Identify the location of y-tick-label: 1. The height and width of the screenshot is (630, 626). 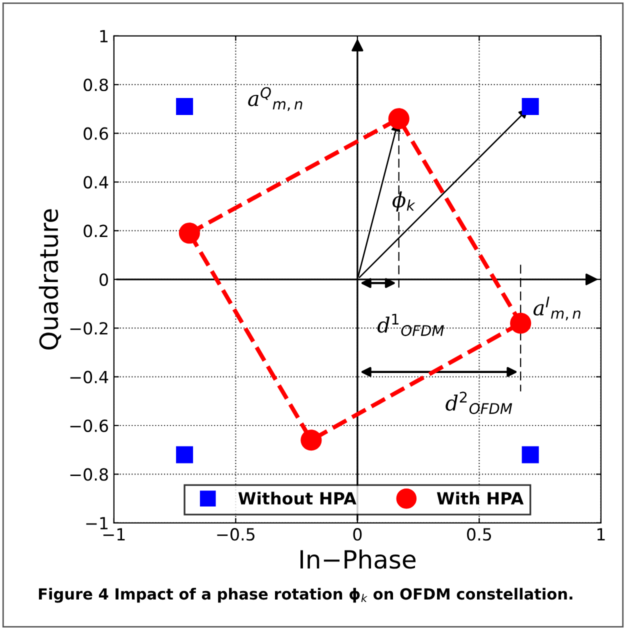
(104, 36).